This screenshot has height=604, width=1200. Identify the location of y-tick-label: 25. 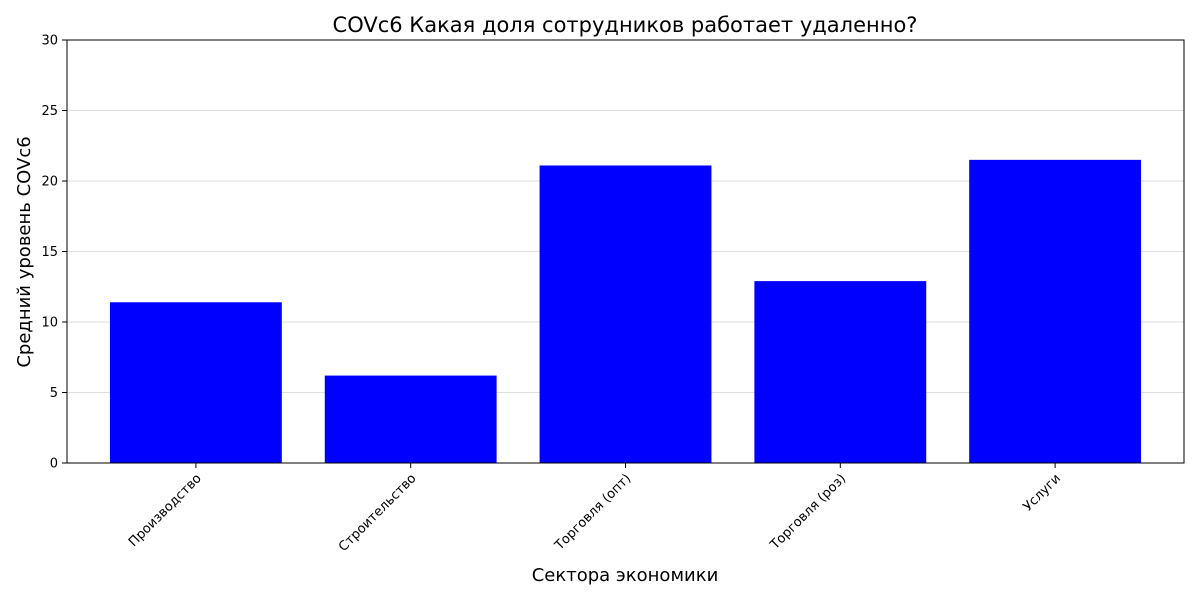
(49, 111).